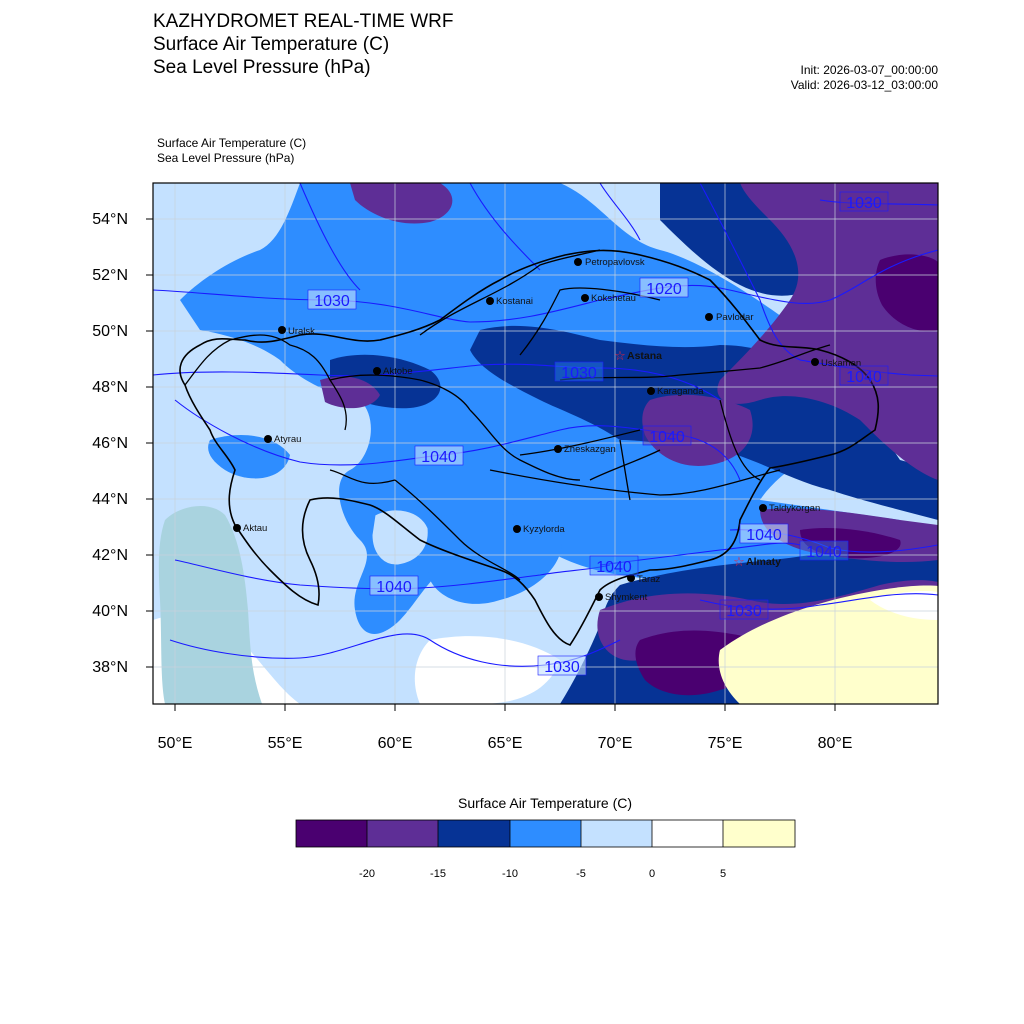  I want to click on city-label: Uskamen, so click(841, 363).